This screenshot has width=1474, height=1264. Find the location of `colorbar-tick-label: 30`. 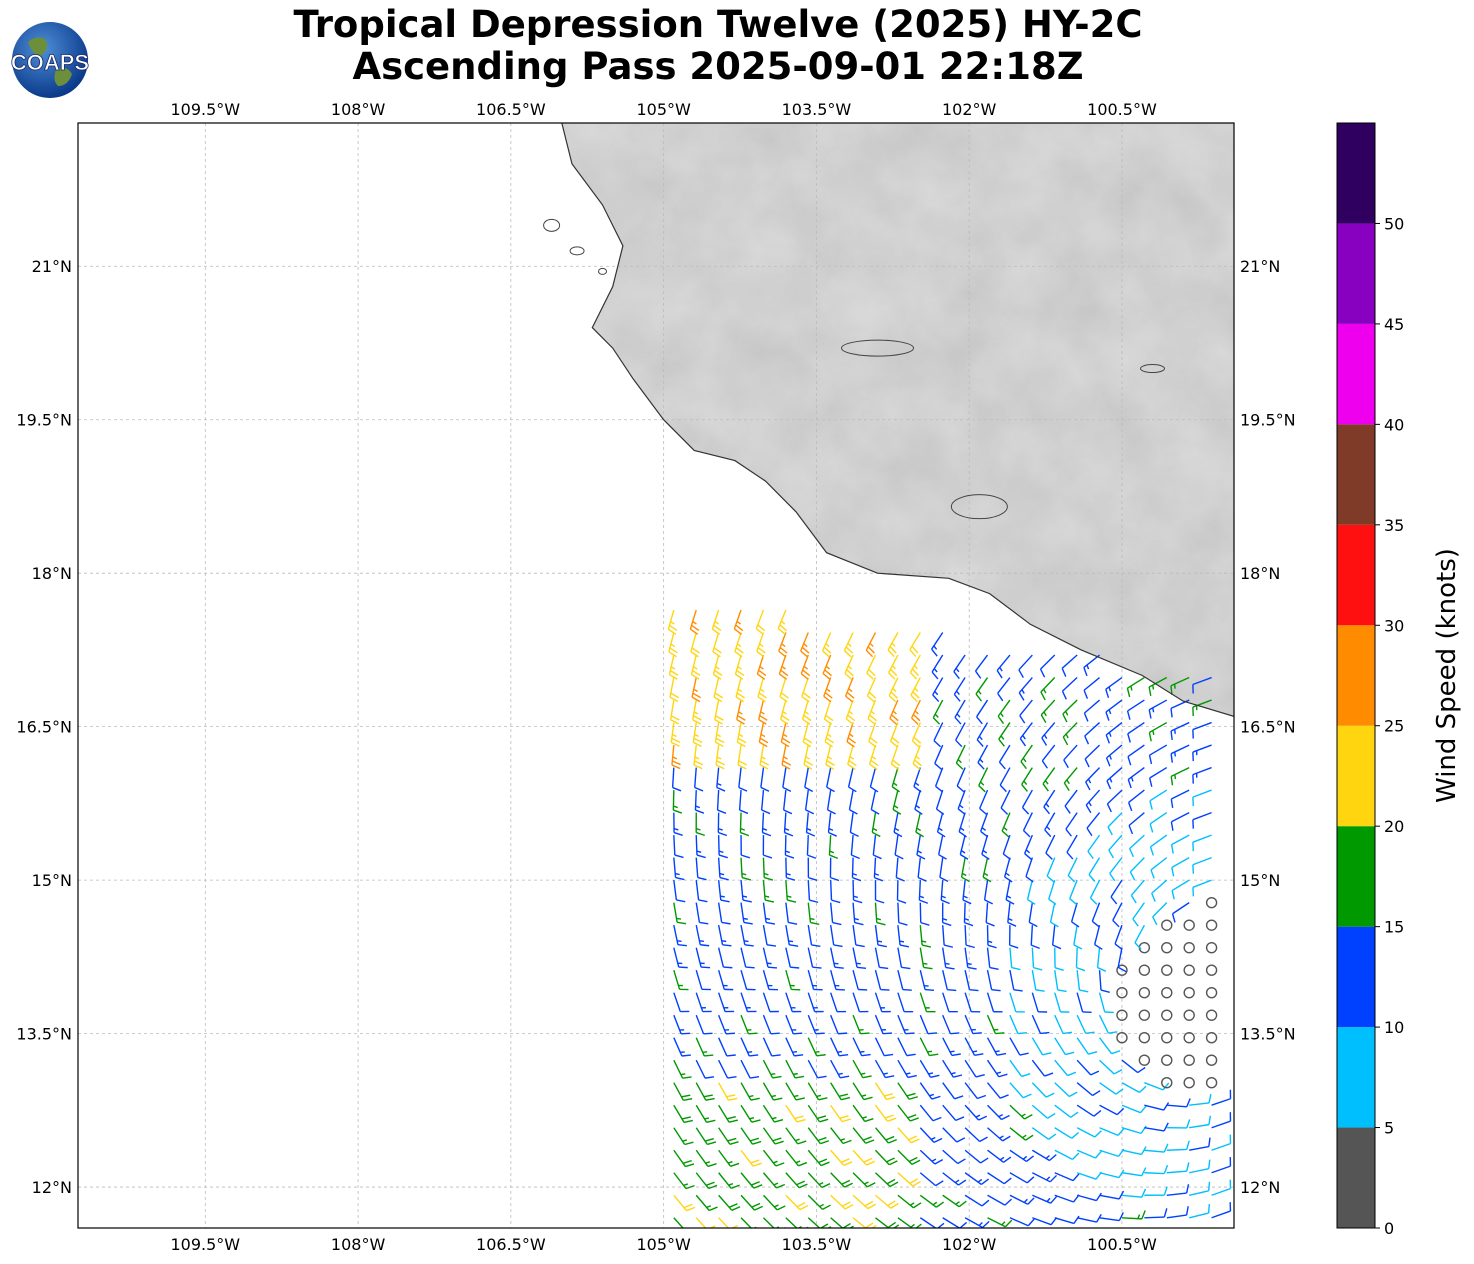

colorbar-tick-label: 30 is located at coordinates (1394, 625).